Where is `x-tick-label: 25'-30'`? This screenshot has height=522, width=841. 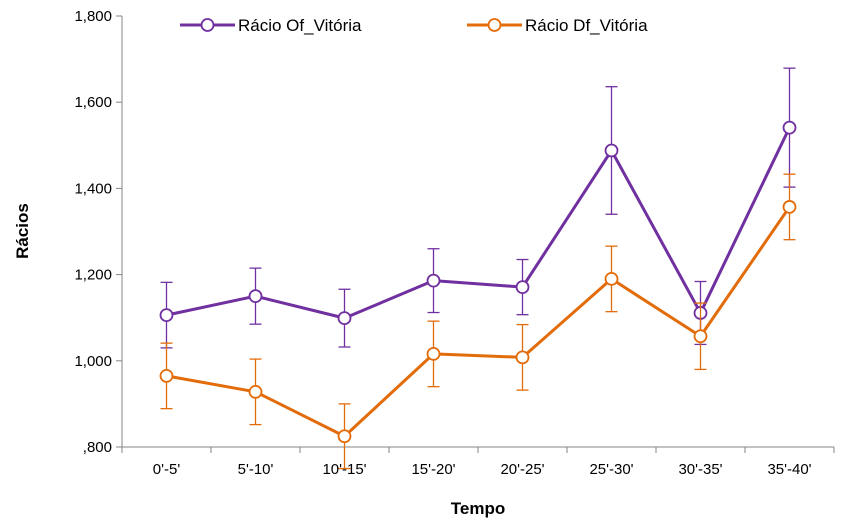 x-tick-label: 25'-30' is located at coordinates (611, 469).